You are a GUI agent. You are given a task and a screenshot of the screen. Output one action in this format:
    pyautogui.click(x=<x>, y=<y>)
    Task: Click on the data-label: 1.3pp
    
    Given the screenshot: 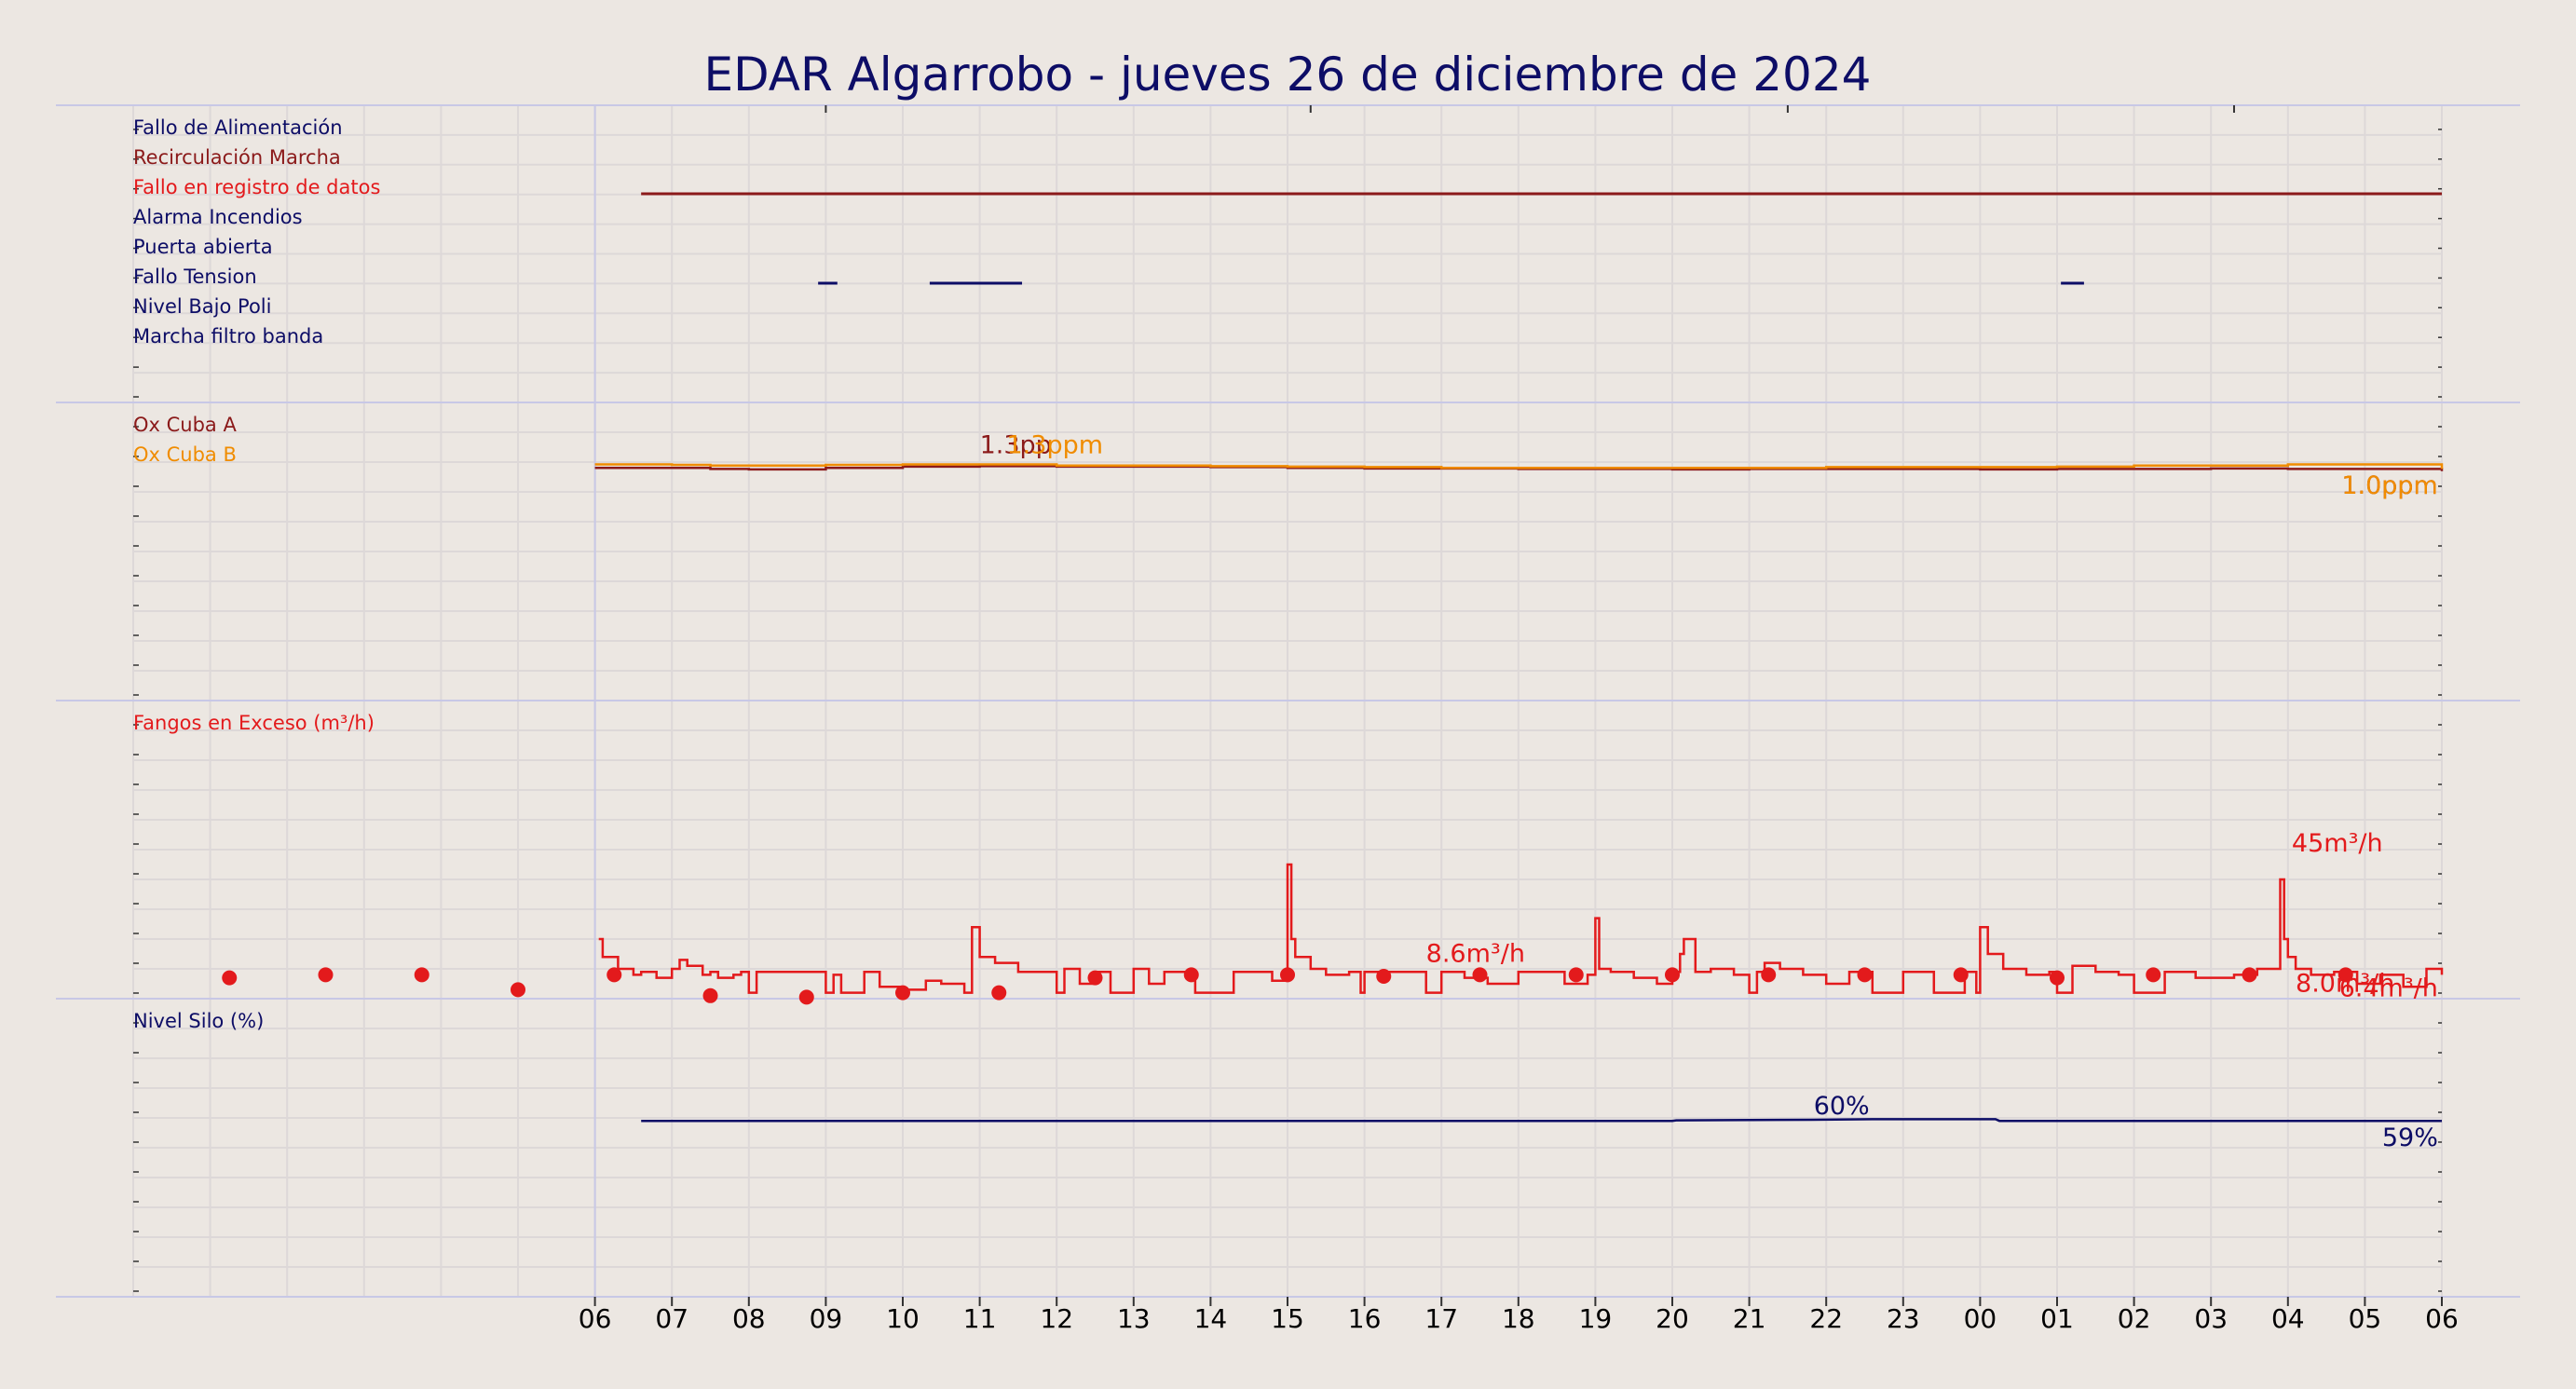 What is the action you would take?
    pyautogui.click(x=1016, y=444)
    